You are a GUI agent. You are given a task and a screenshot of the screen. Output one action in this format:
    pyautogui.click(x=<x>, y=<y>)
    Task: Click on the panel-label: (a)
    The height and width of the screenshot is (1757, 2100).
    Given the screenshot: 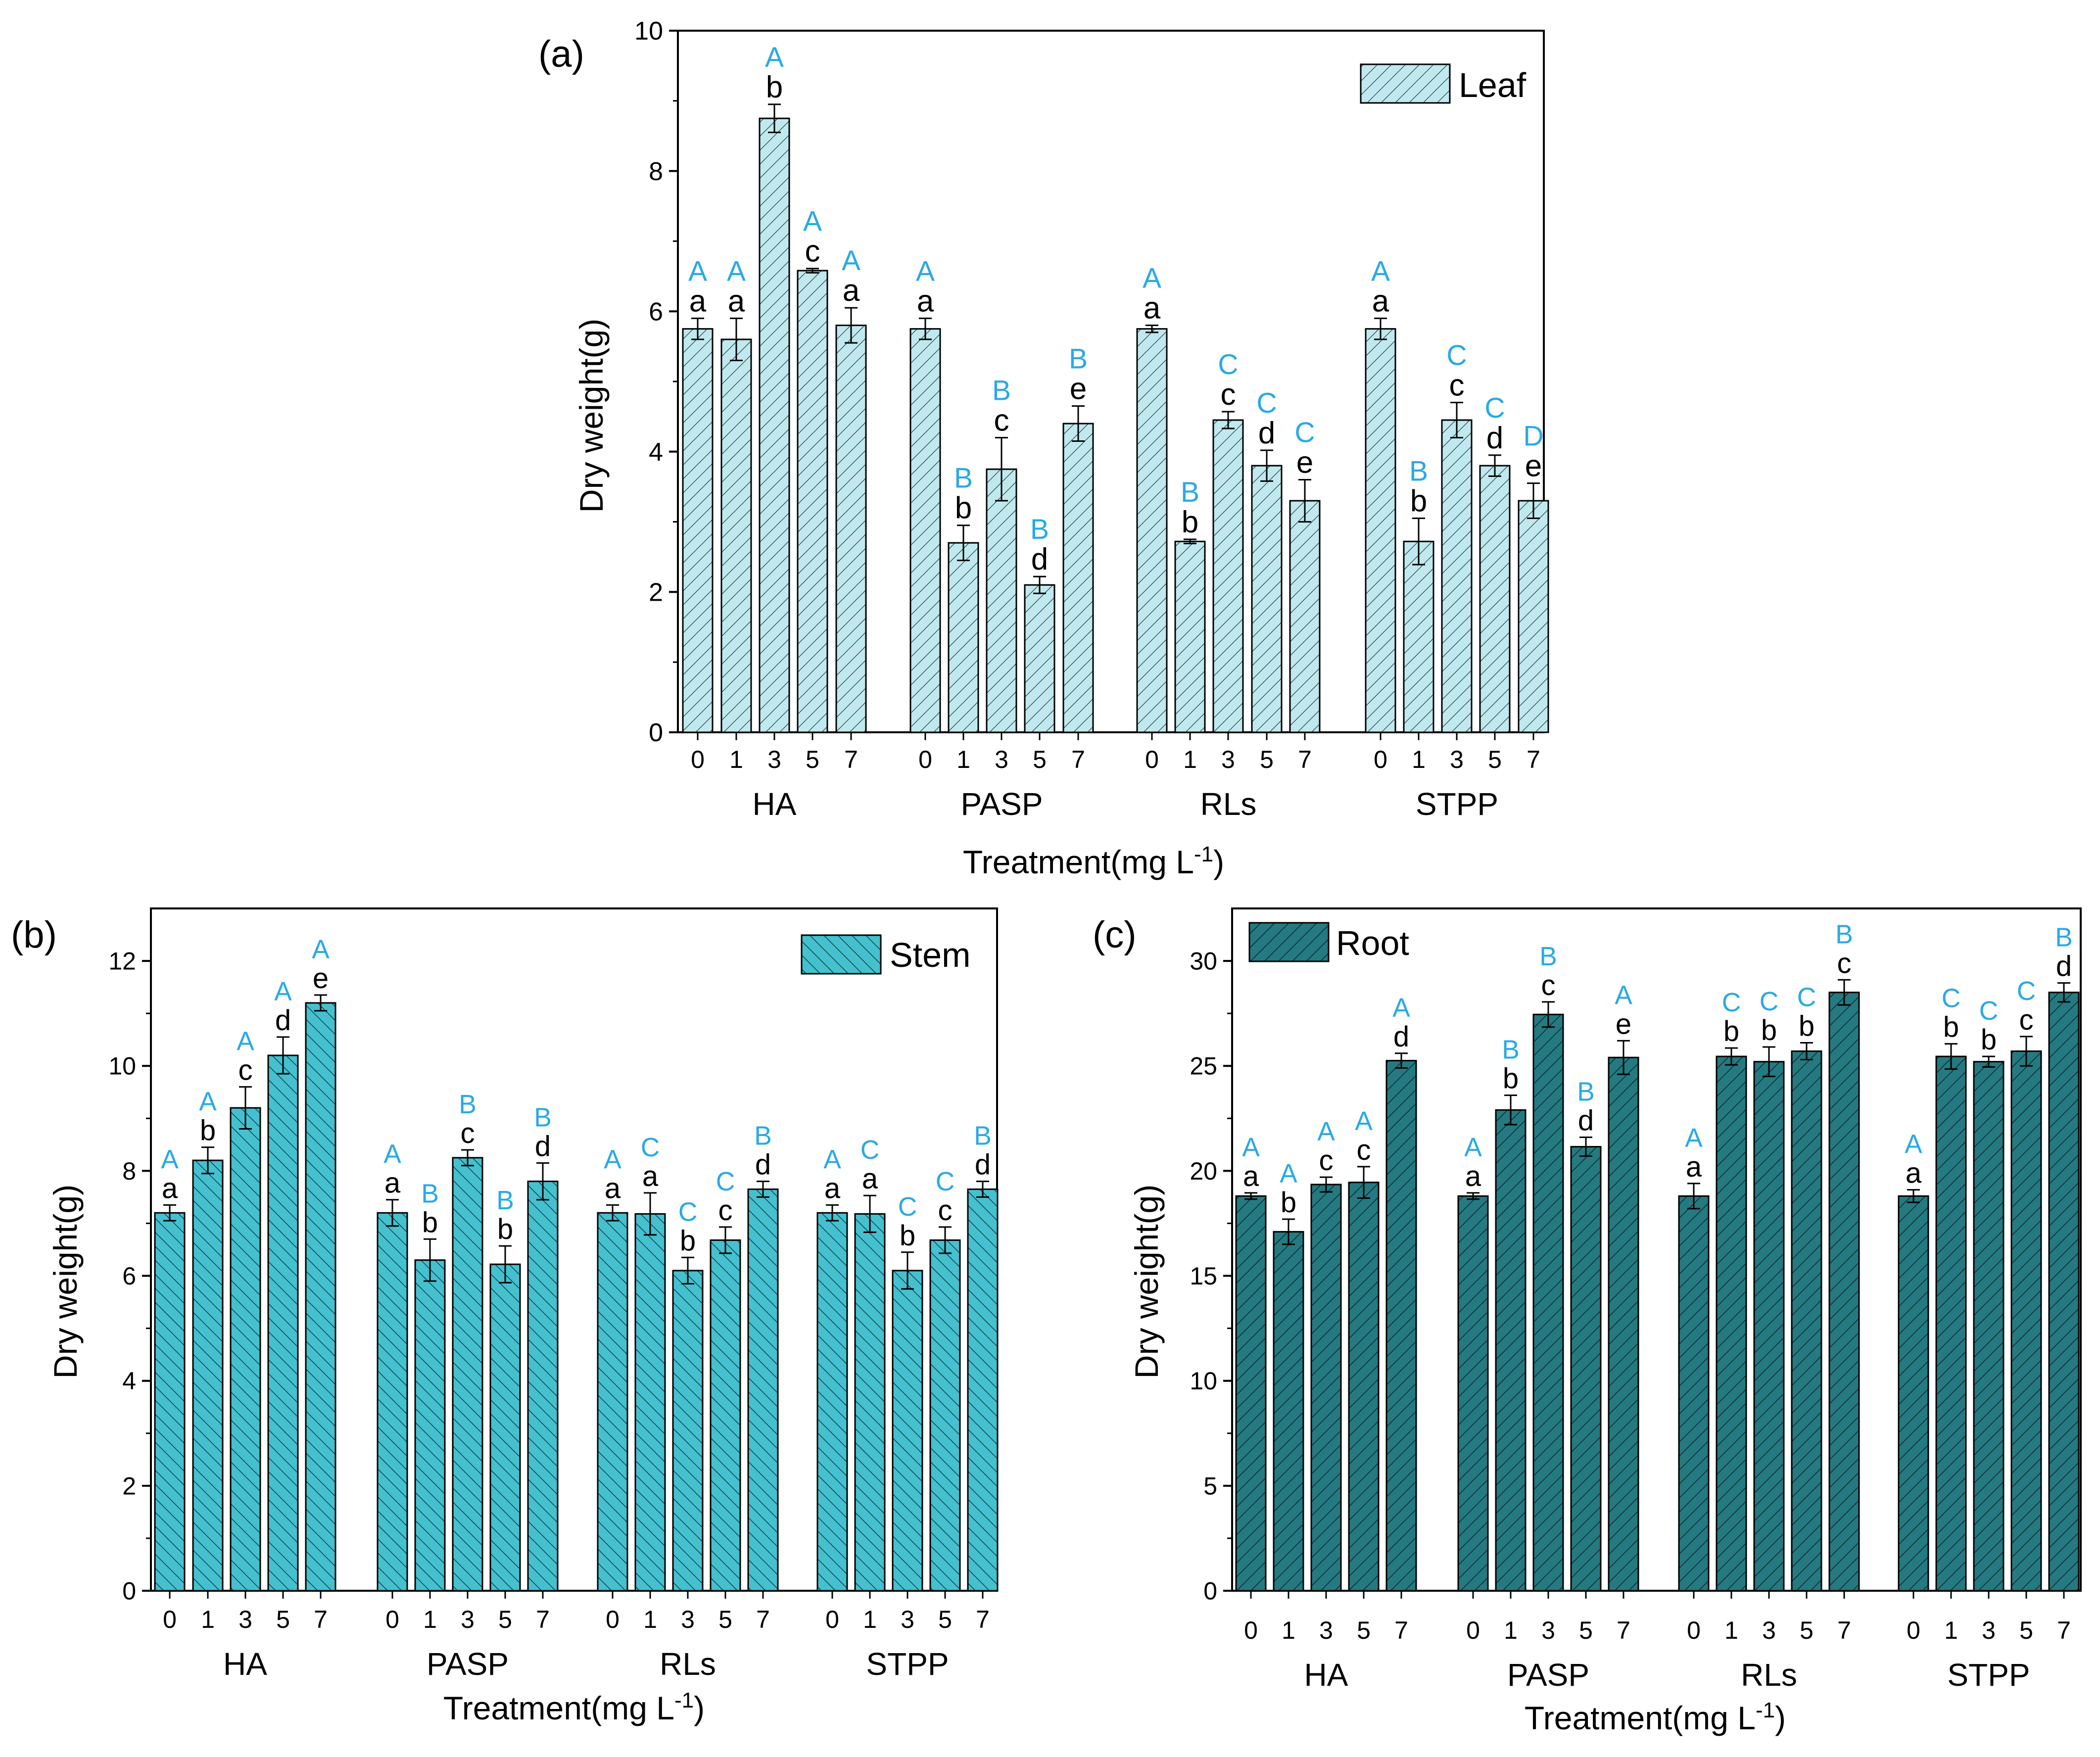 What is the action you would take?
    pyautogui.click(x=561, y=54)
    